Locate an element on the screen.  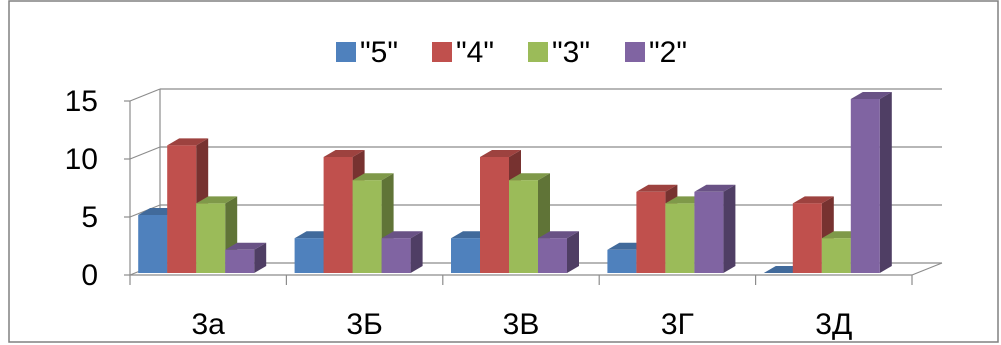
y-axis-ticks: 0 5 10 15 is located at coordinates (81, 188).